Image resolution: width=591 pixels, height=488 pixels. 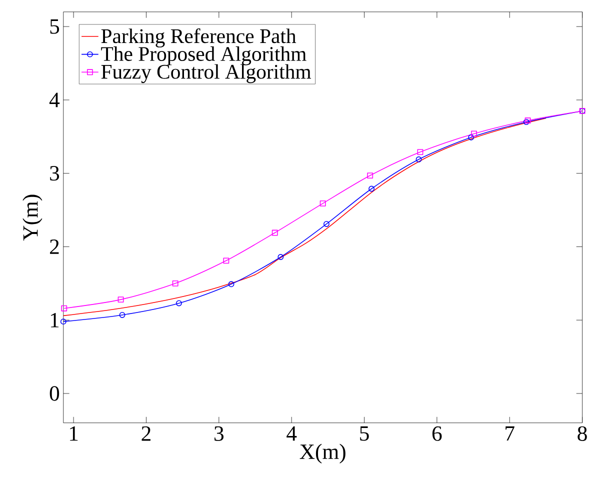 What do you see at coordinates (54, 99) in the screenshot?
I see `y-tick-label: 4` at bounding box center [54, 99].